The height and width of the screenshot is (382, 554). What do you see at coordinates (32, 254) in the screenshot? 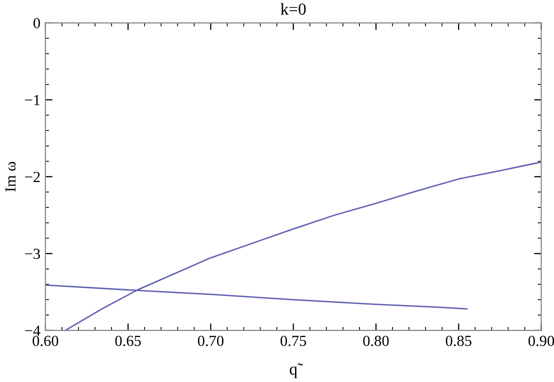
I see `y-tick-label: −3` at bounding box center [32, 254].